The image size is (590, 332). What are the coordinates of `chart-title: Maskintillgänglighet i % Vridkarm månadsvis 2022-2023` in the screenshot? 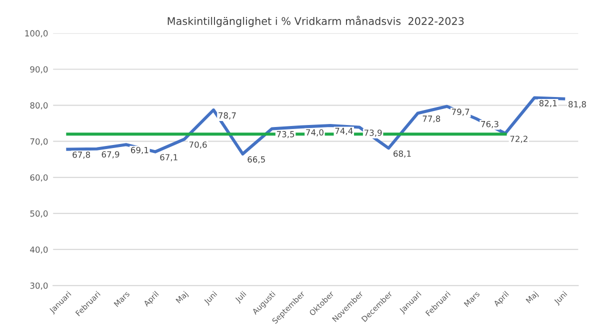 It's located at (316, 22).